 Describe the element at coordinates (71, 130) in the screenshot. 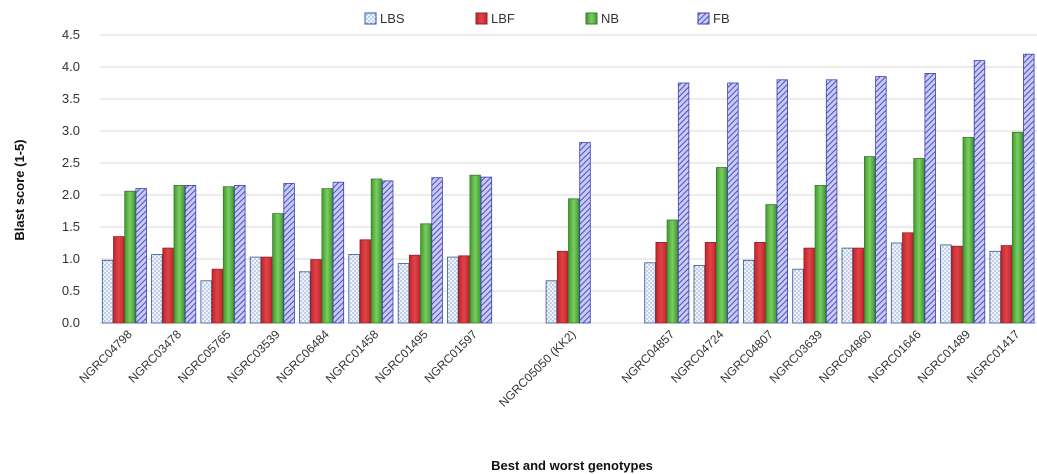

I see `y-tick-label: 3.0` at that location.